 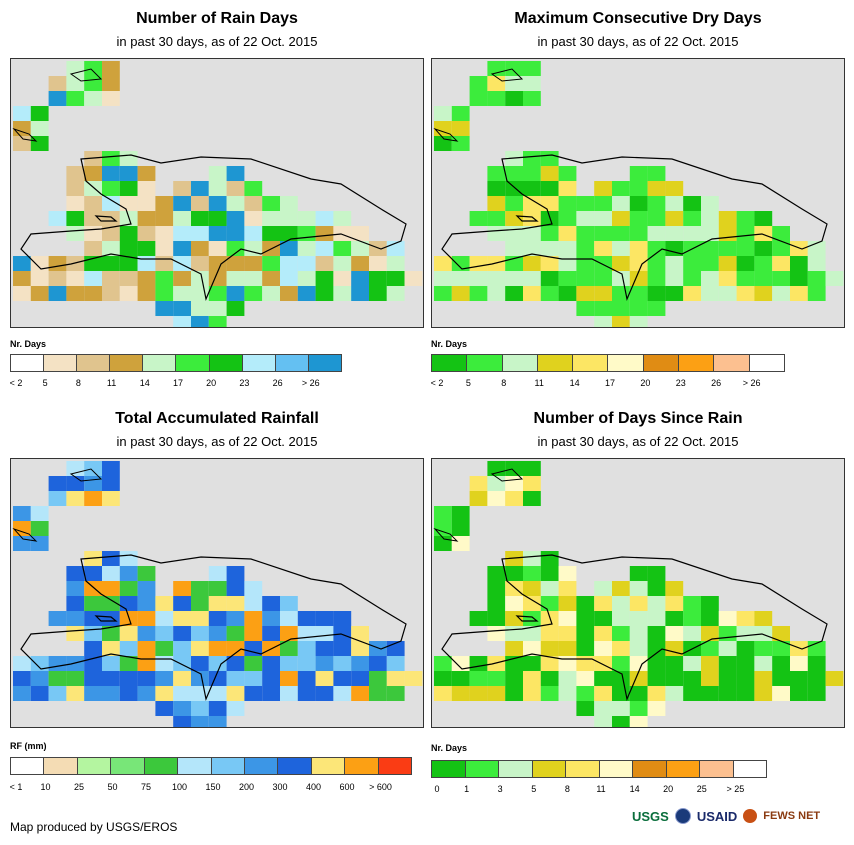 I want to click on legend-title: Nr. Days, so click(x=28, y=344).